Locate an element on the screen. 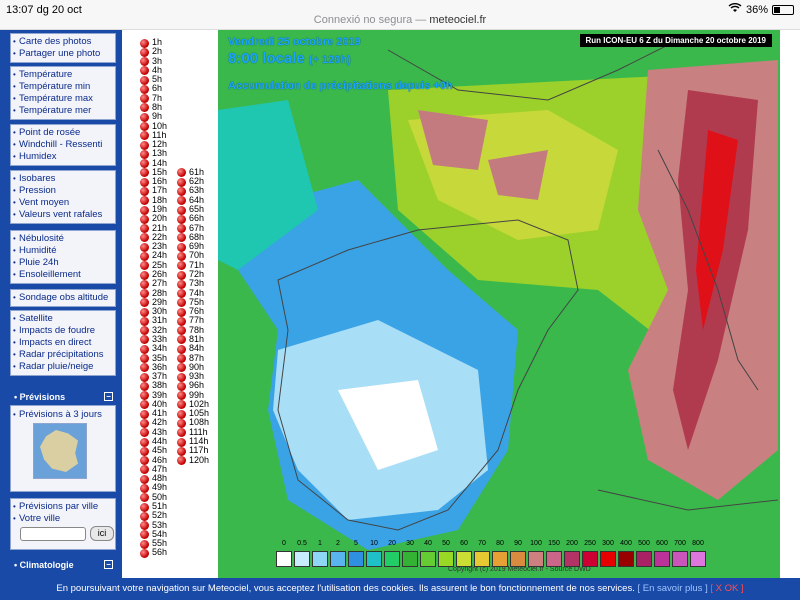 Image resolution: width=800 pixels, height=600 pixels. hour-link: 62h is located at coordinates (190, 182).